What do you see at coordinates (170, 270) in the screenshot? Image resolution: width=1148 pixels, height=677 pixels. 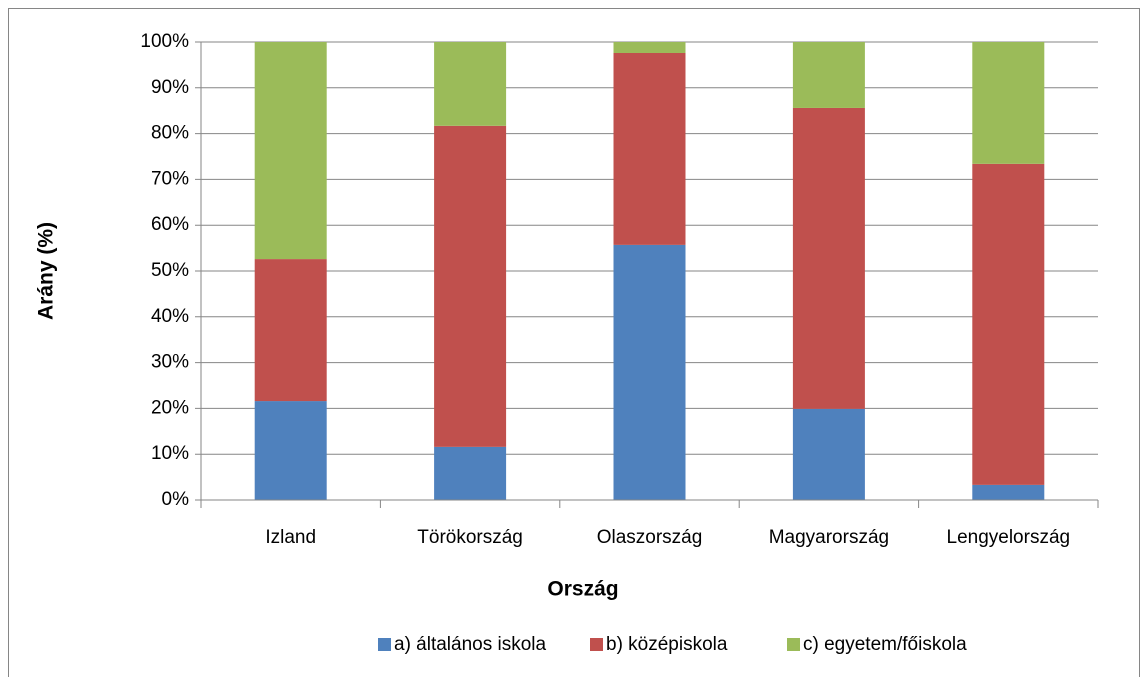 I see `y-tick-label: 50%` at bounding box center [170, 270].